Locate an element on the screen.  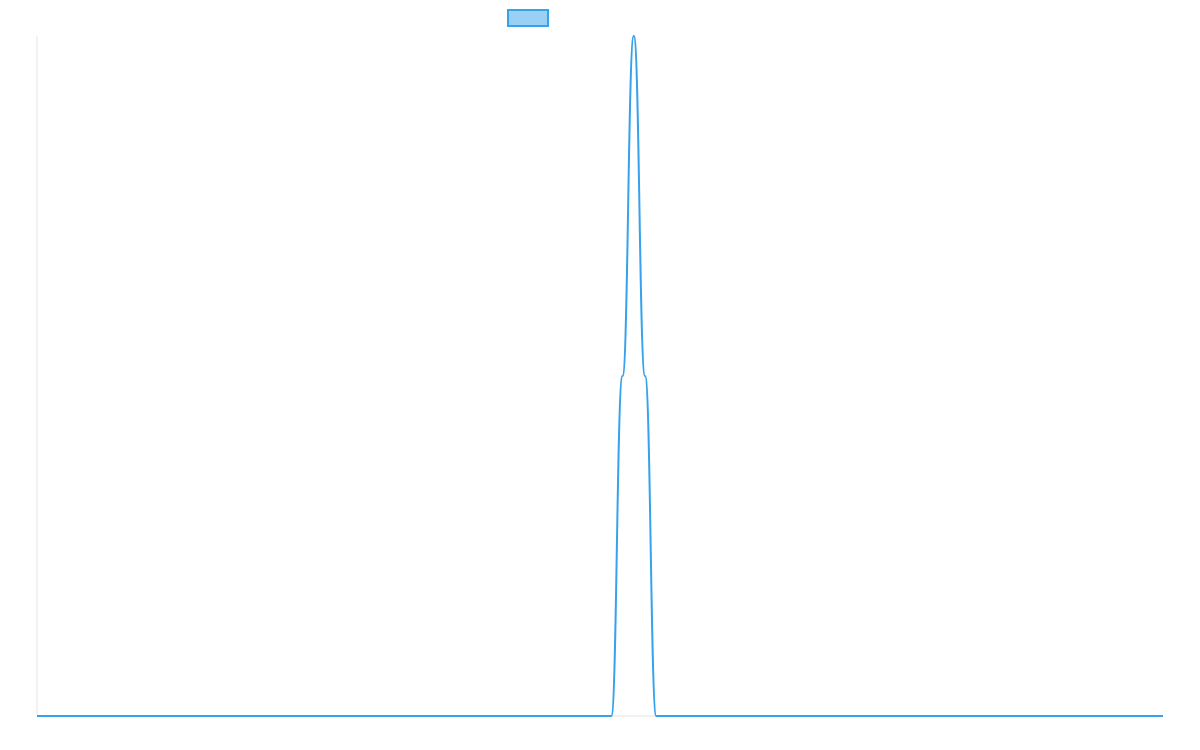
legend-swatch is located at coordinates (528, 18).